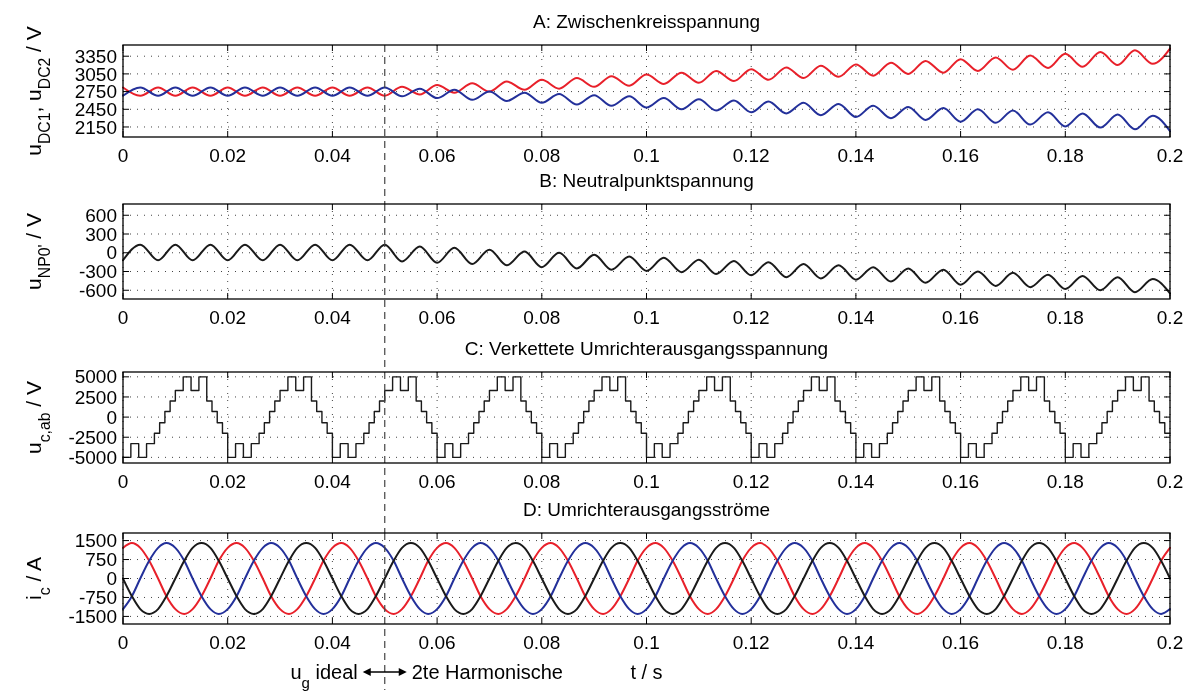 The width and height of the screenshot is (1191, 691). What do you see at coordinates (95, 541) in the screenshot?
I see `y-tick-label: 1500` at bounding box center [95, 541].